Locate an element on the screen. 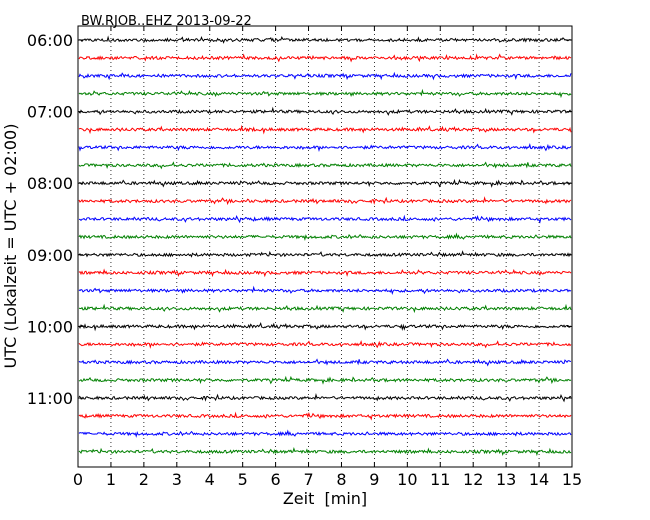 The width and height of the screenshot is (650, 520). x-tick-label: 5 is located at coordinates (243, 479).